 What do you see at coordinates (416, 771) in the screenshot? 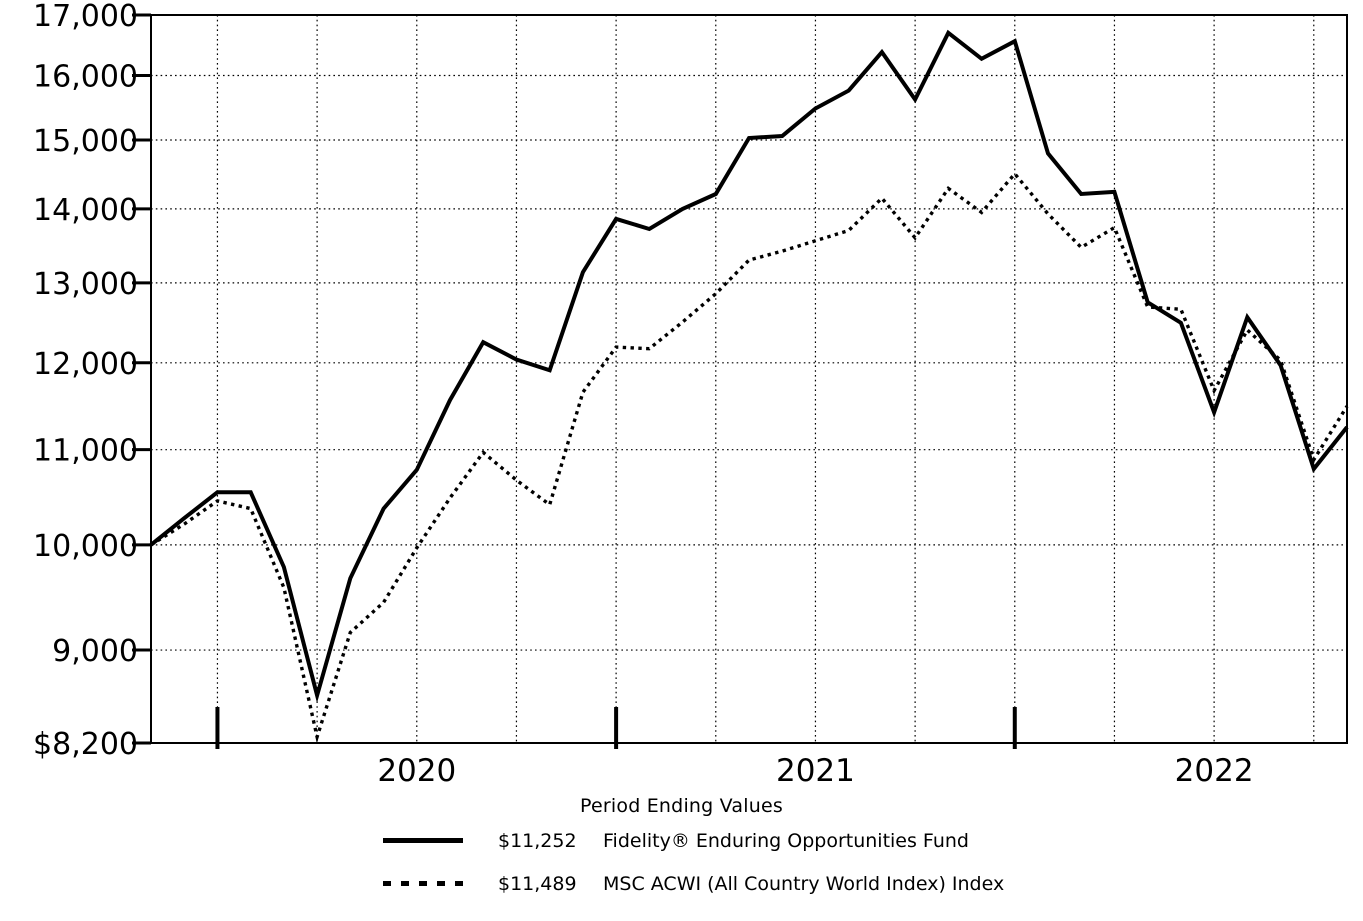
I see `x-axis-year-label: 2020` at bounding box center [416, 771].